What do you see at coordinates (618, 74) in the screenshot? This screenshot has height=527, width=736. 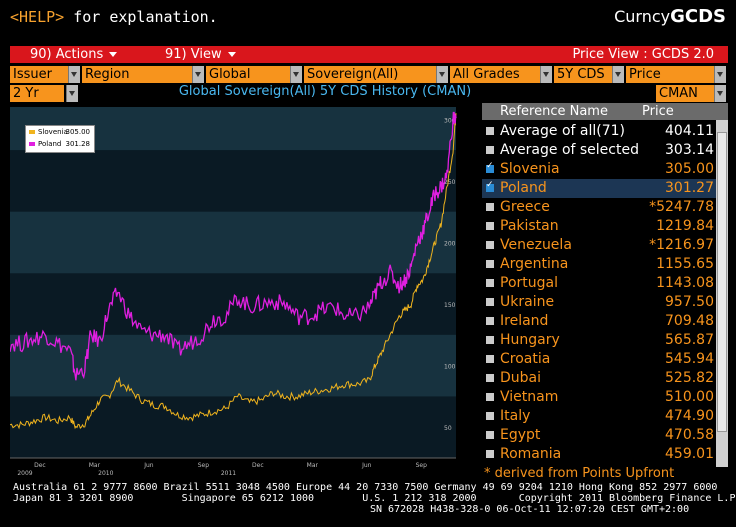 I see `tenor-dropdown-icon` at bounding box center [618, 74].